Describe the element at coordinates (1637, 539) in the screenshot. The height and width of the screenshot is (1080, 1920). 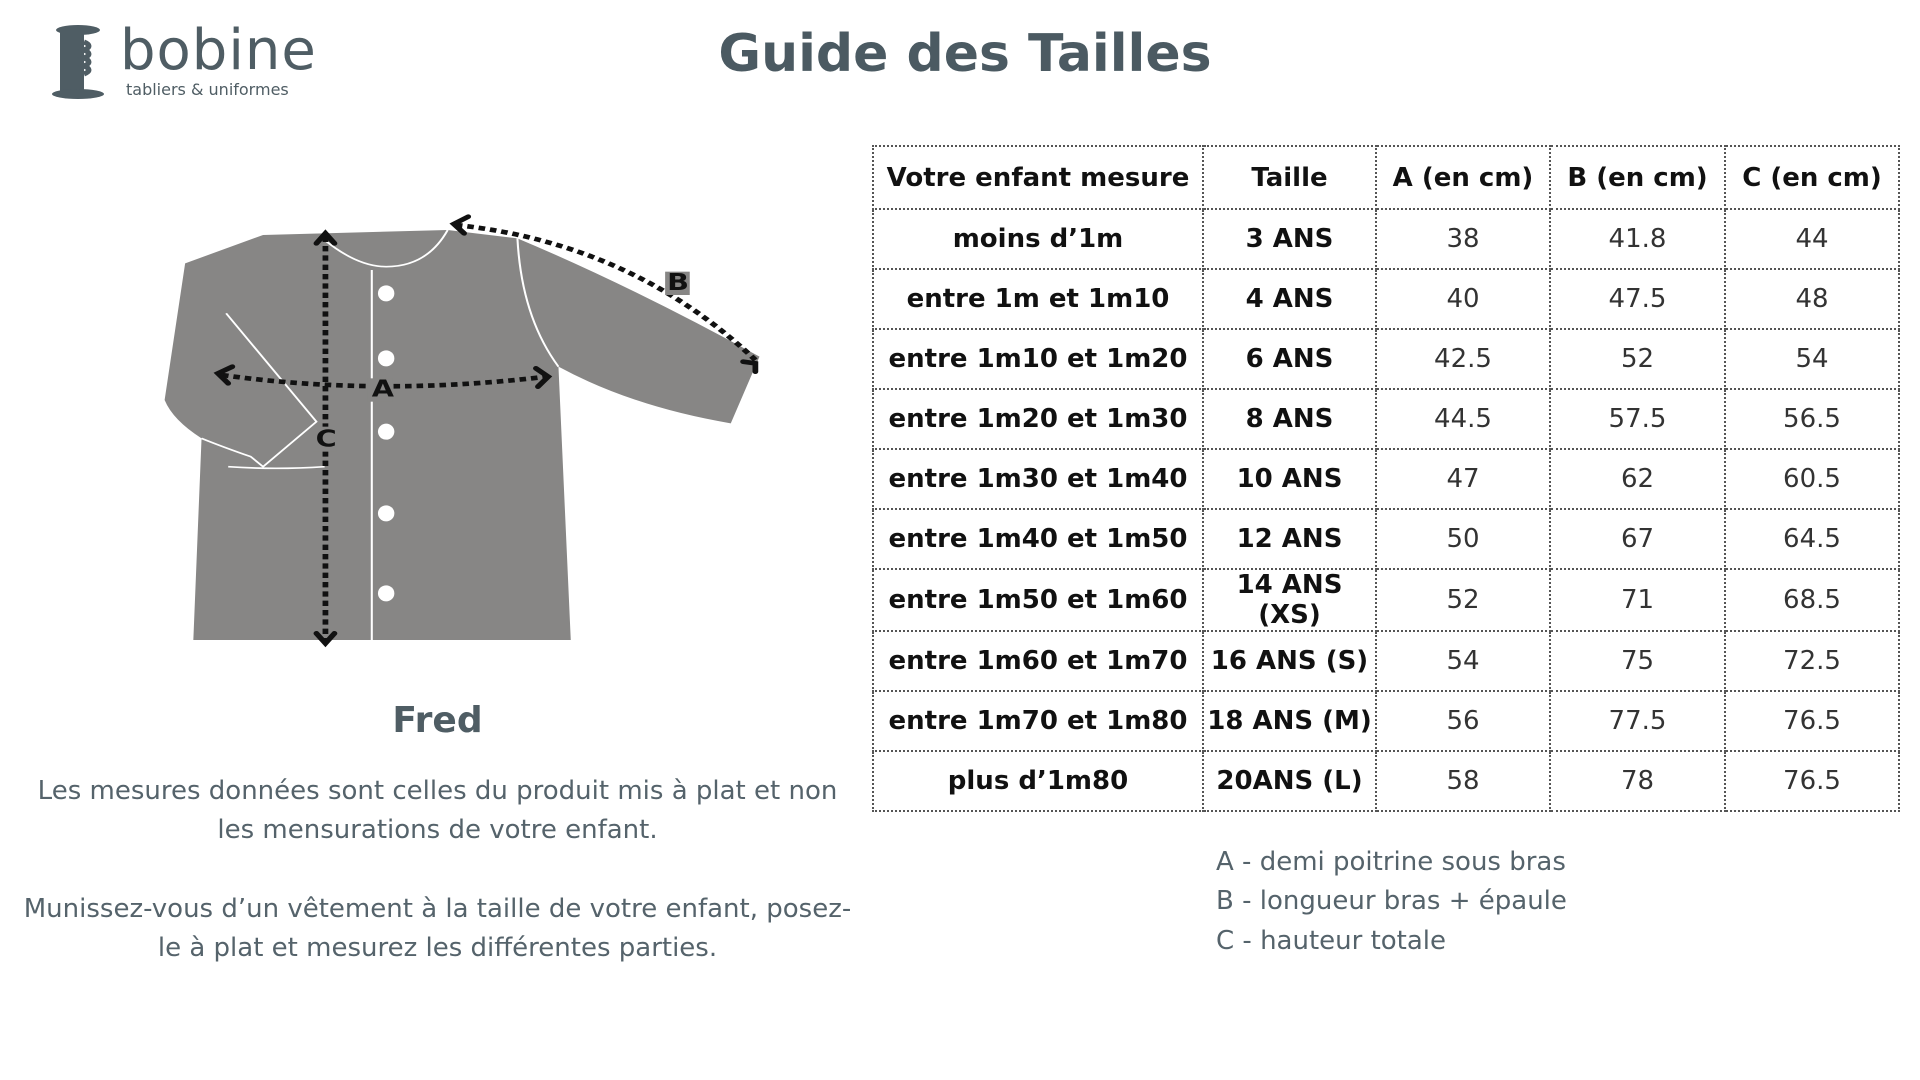
I see `cell-measure-b: 67` at that location.